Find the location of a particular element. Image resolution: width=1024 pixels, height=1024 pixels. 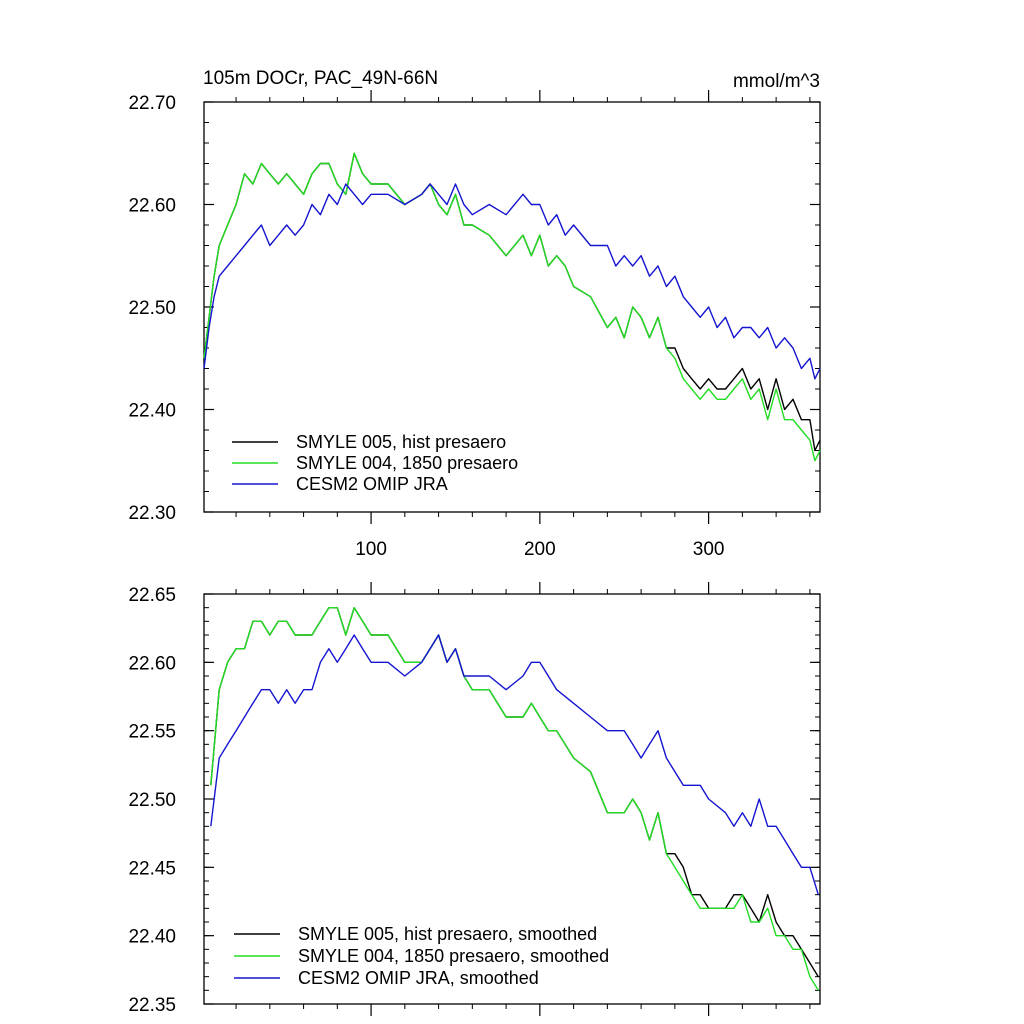

y-tick-labels-top: 22.30 22.40 22.50 22.60 22.70 is located at coordinates (152, 308).